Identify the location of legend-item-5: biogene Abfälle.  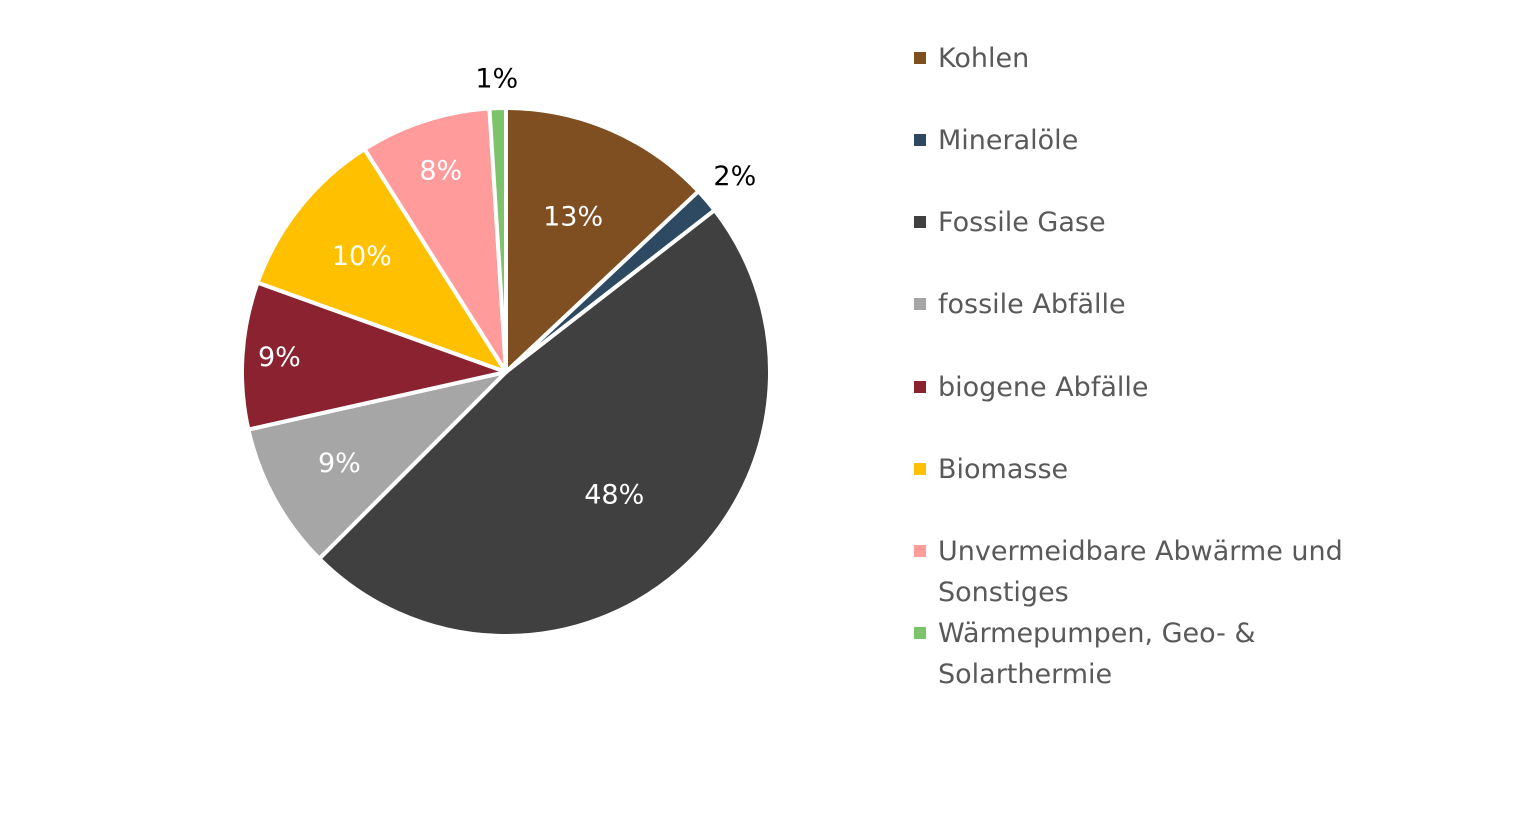
(1154, 387).